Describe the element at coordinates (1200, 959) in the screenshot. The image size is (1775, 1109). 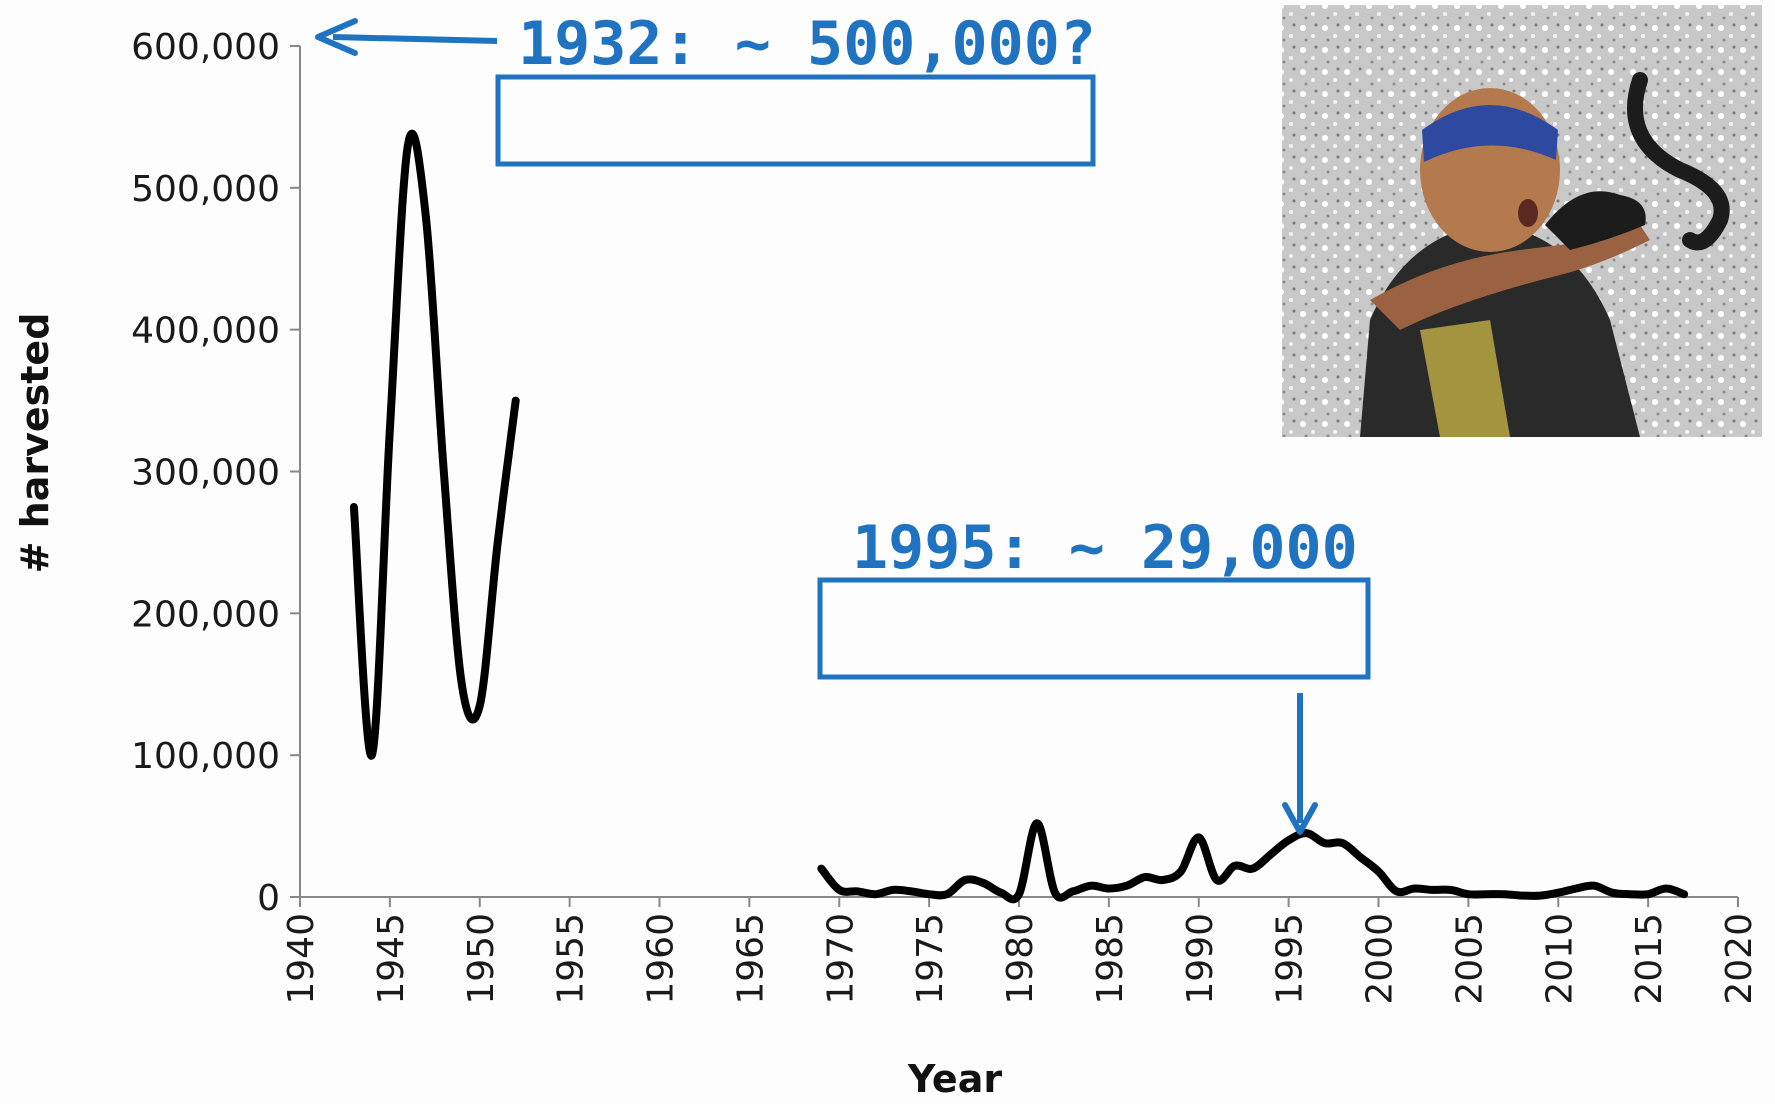
I see `x-tick-label: 1990` at that location.